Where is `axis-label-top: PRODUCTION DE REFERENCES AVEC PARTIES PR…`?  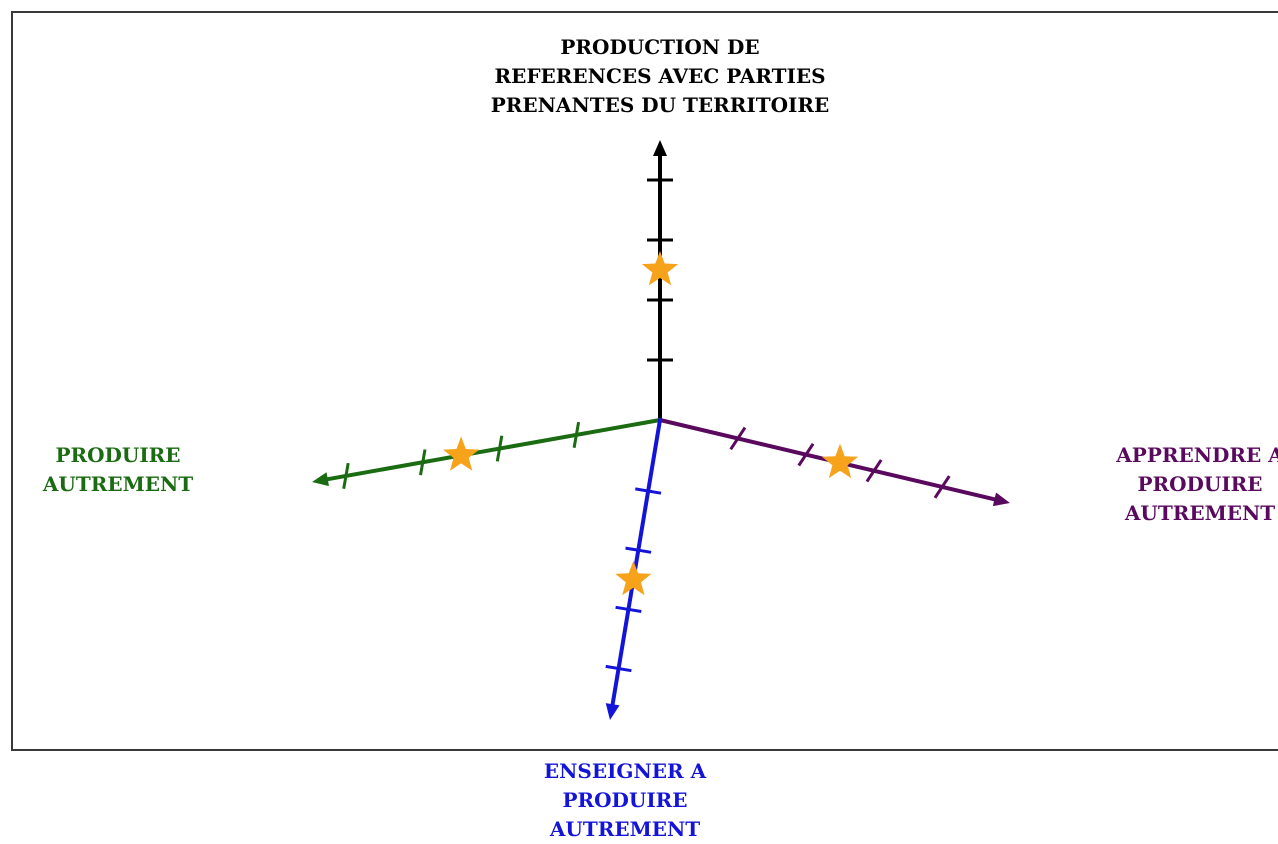 axis-label-top: PRODUCTION DE REFERENCES AVEC PARTIES PR… is located at coordinates (660, 76).